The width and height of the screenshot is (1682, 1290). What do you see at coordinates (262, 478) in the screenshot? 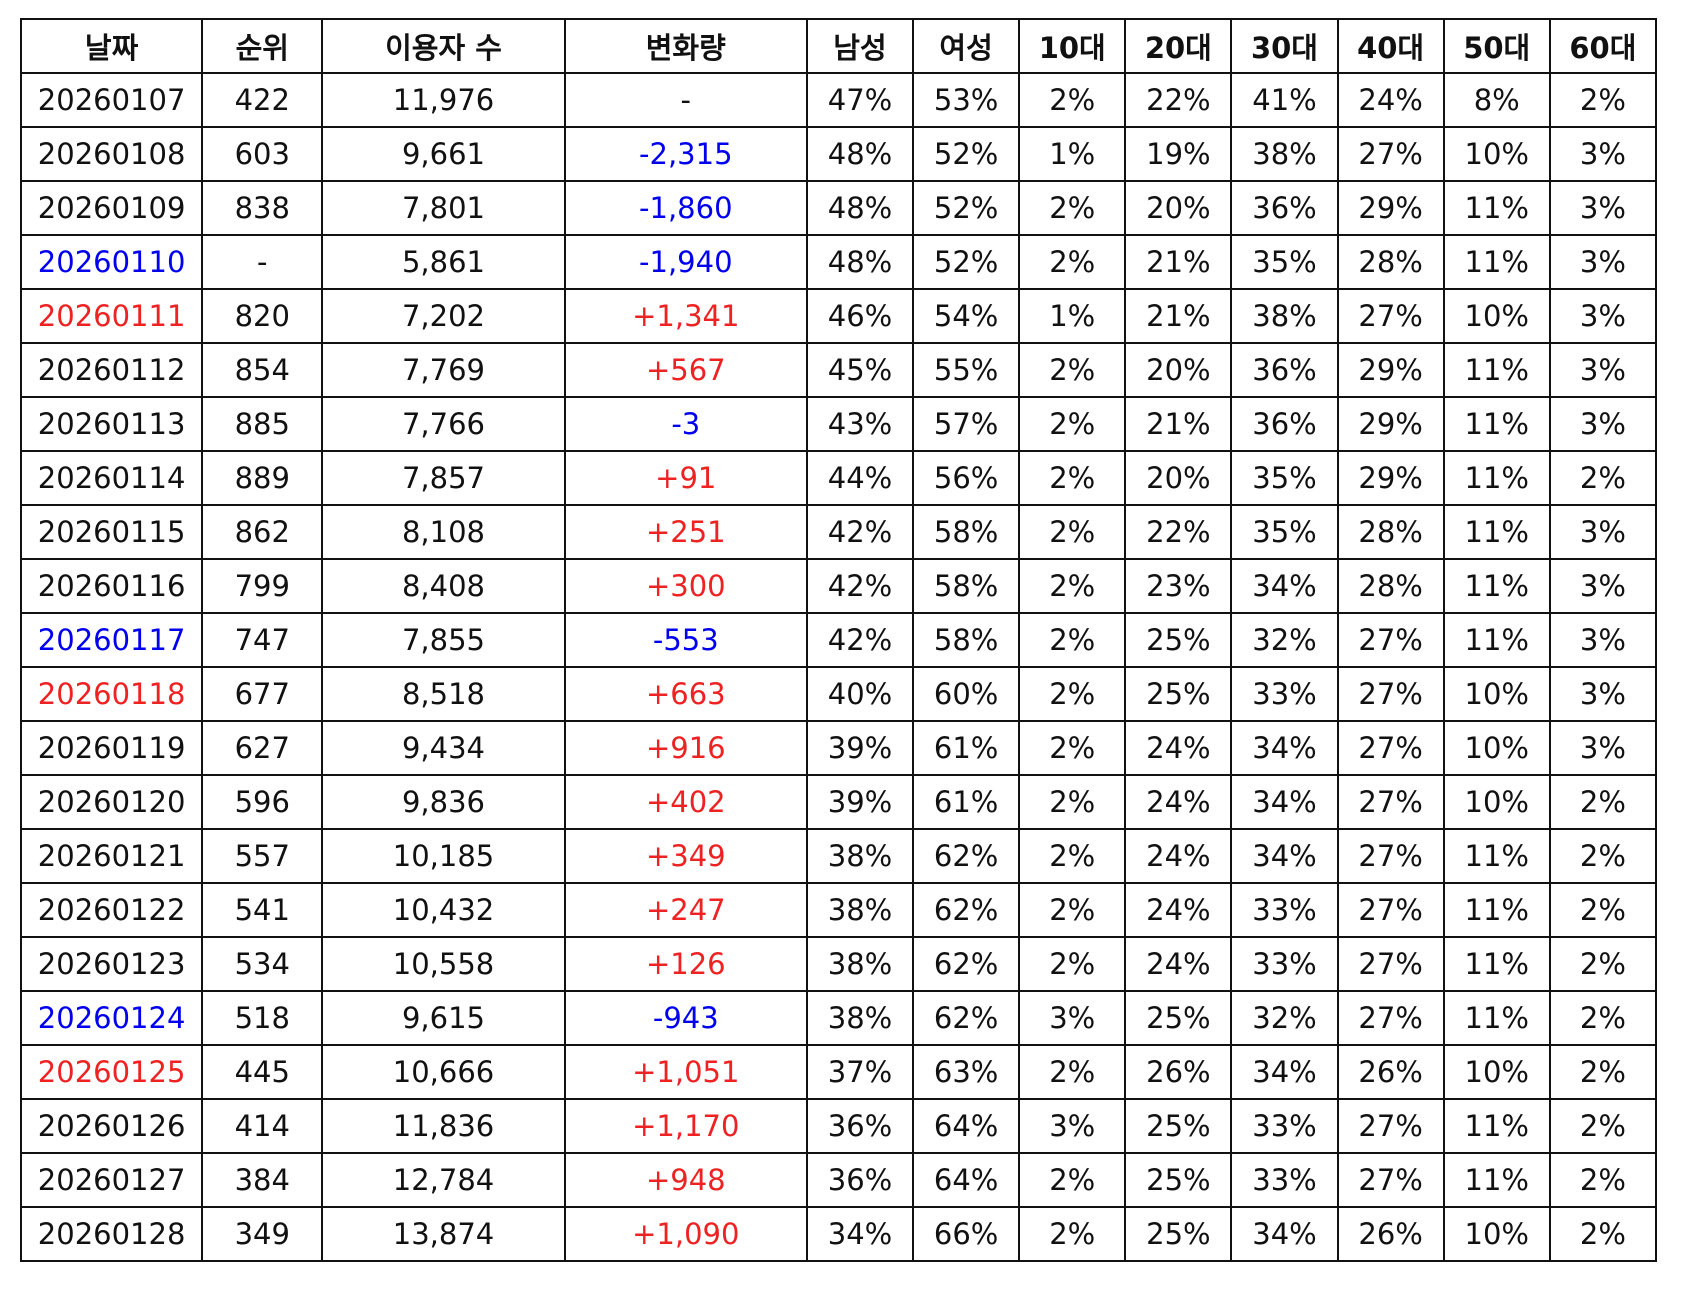
I see `rank-cell: 889` at bounding box center [262, 478].